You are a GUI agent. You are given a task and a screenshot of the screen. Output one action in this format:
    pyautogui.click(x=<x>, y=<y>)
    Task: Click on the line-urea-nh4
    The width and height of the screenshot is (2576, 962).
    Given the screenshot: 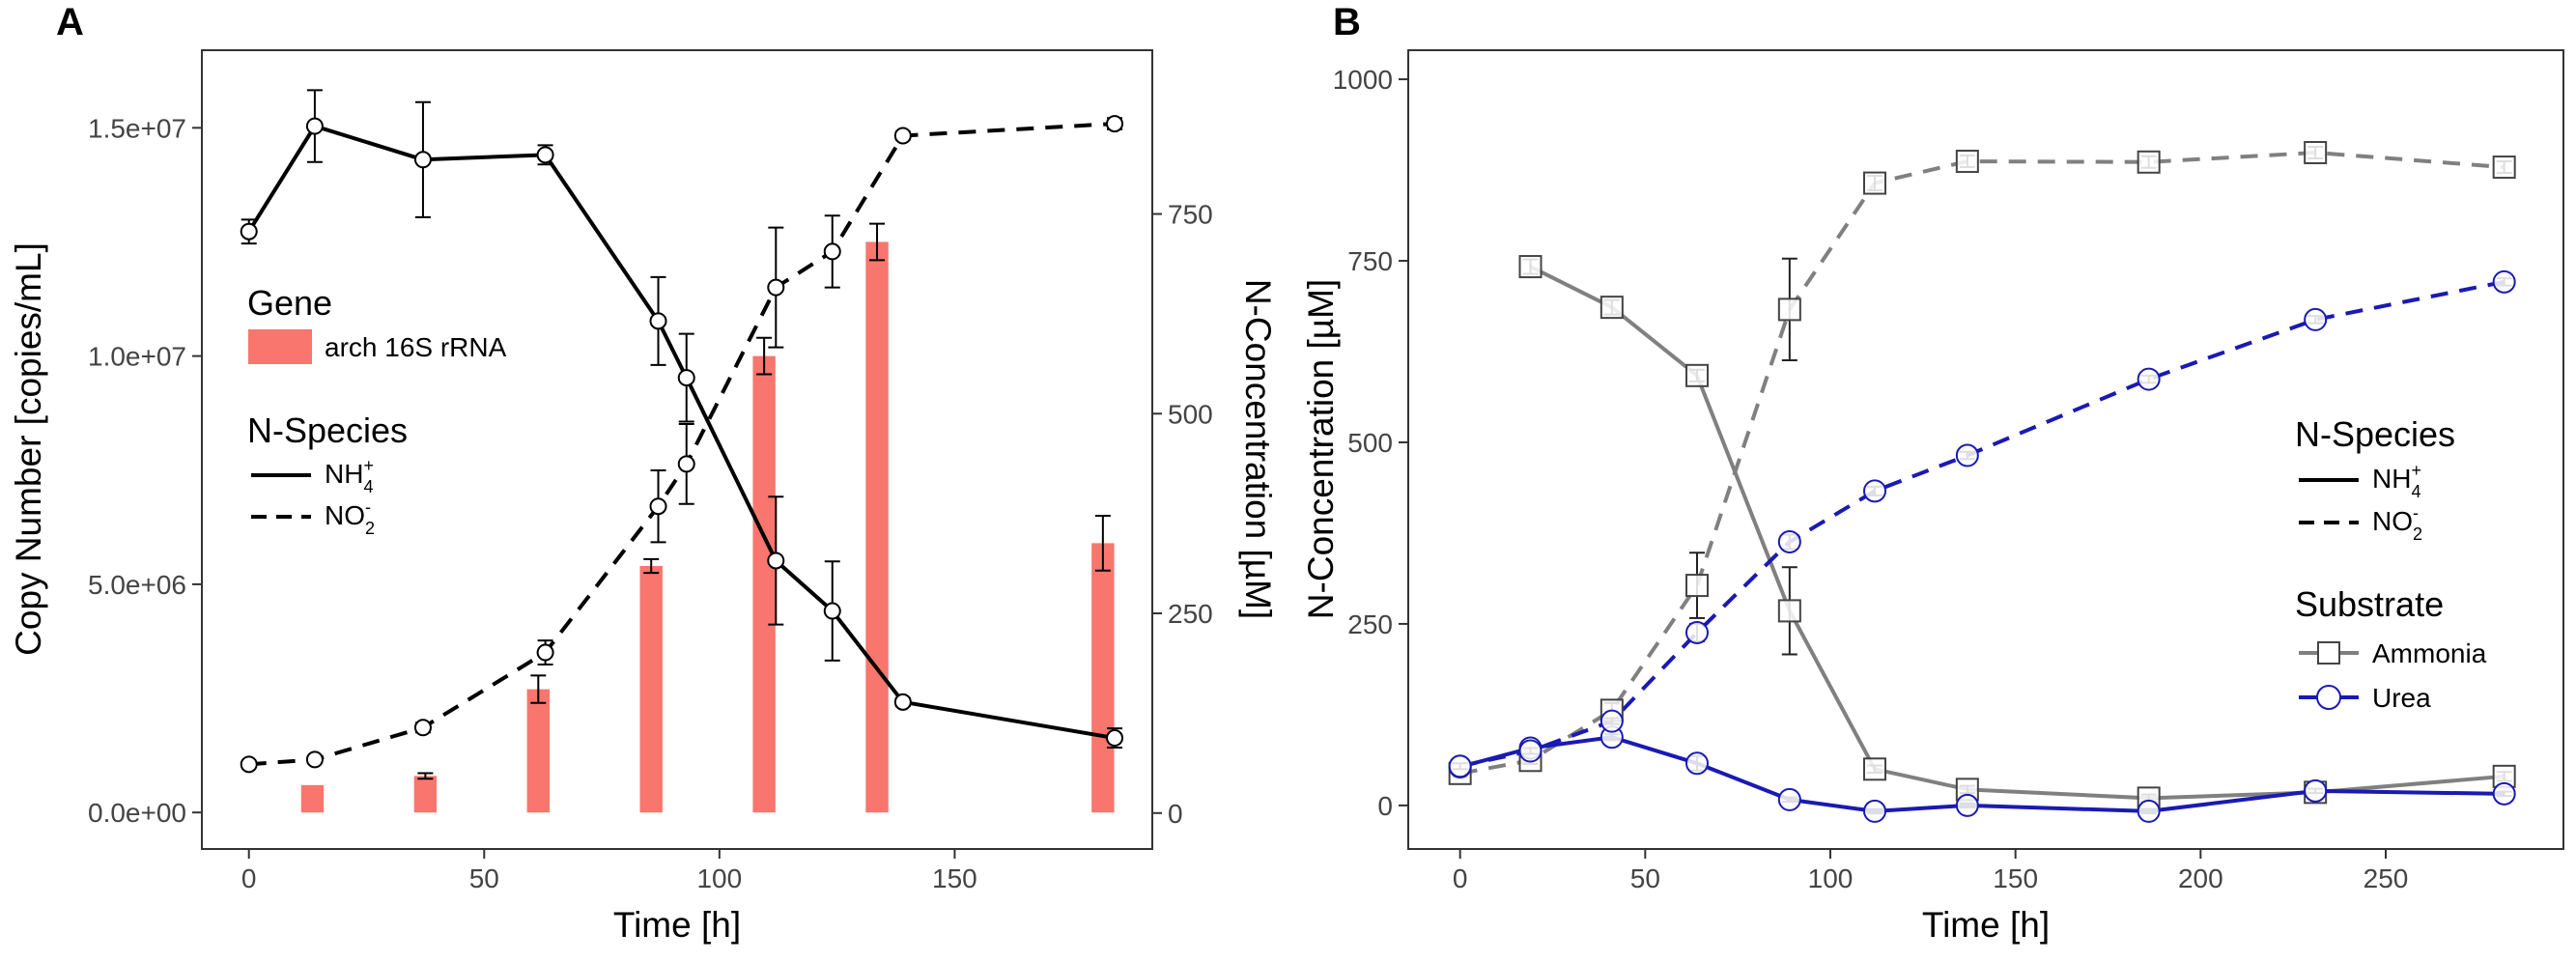 What is the action you would take?
    pyautogui.click(x=1982, y=774)
    